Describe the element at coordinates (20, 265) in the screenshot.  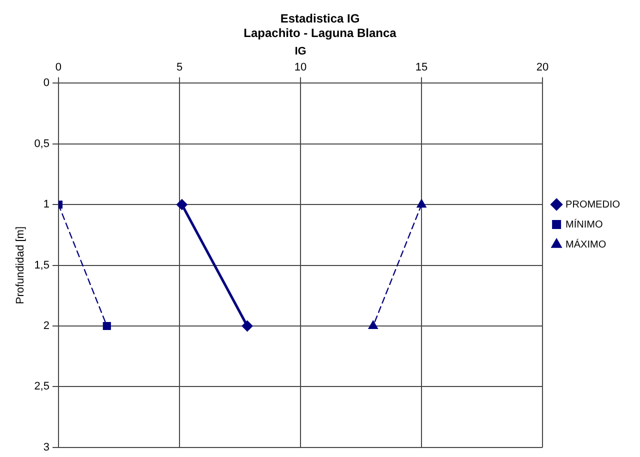
I see `y-axis-title: Profundidad [m]` at that location.